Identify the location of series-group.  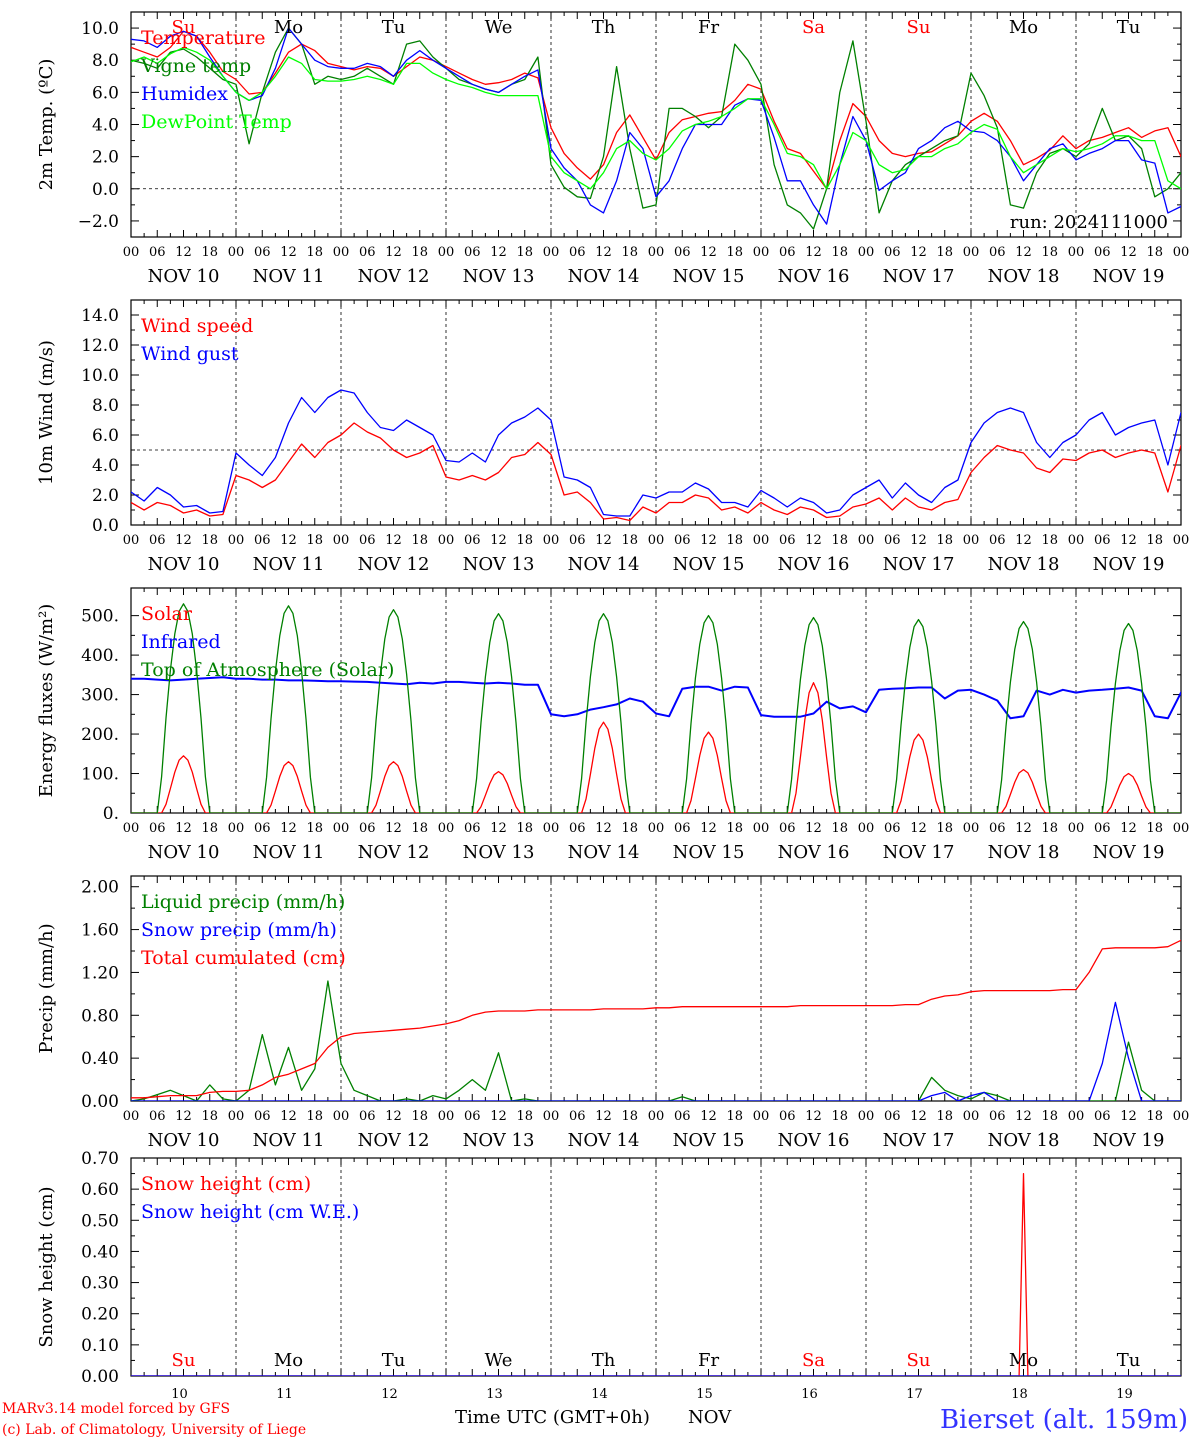
(656, 708).